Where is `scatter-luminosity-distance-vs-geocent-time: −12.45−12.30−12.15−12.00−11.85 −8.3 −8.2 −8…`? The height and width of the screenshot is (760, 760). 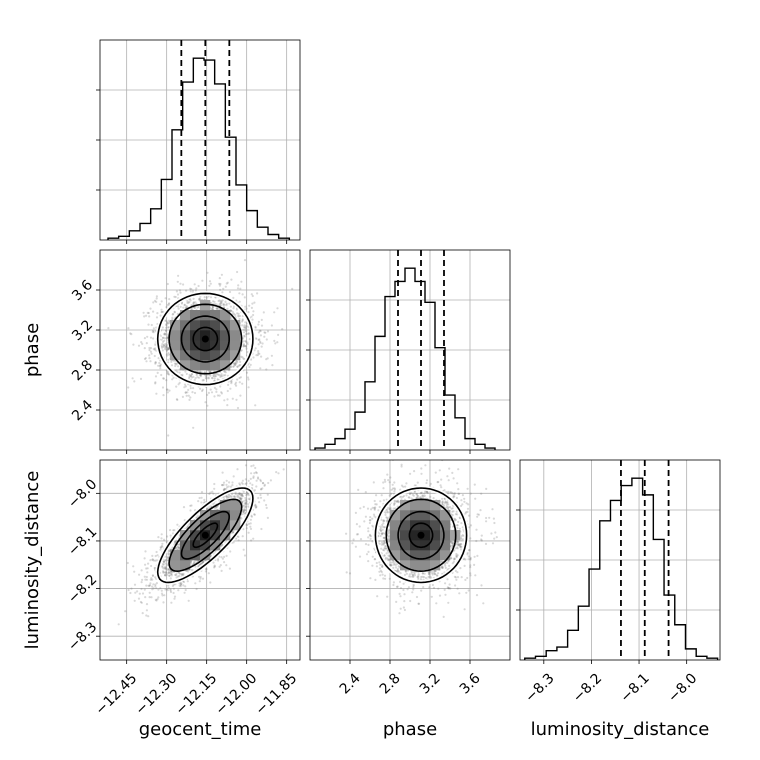 scatter-luminosity-distance-vs-geocent-time: −12.45−12.30−12.15−12.00−11.85 −8.3 −8.2 −8… is located at coordinates (182, 588).